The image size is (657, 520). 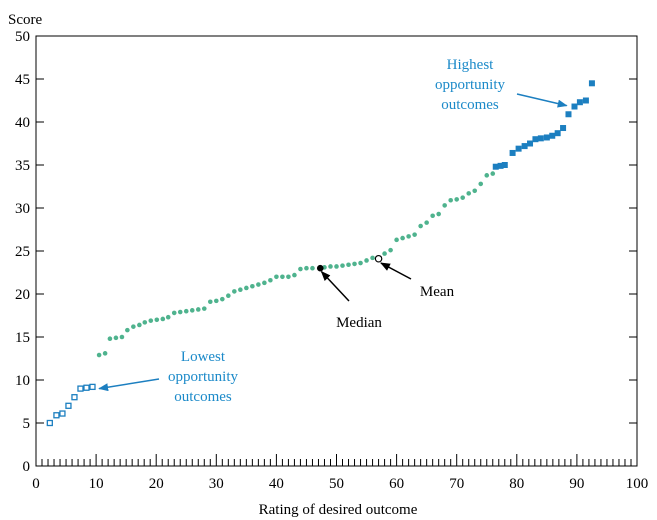 What do you see at coordinates (203, 377) in the screenshot?
I see `lowest-annotation-label: Lowest opportunity outcomes` at bounding box center [203, 377].